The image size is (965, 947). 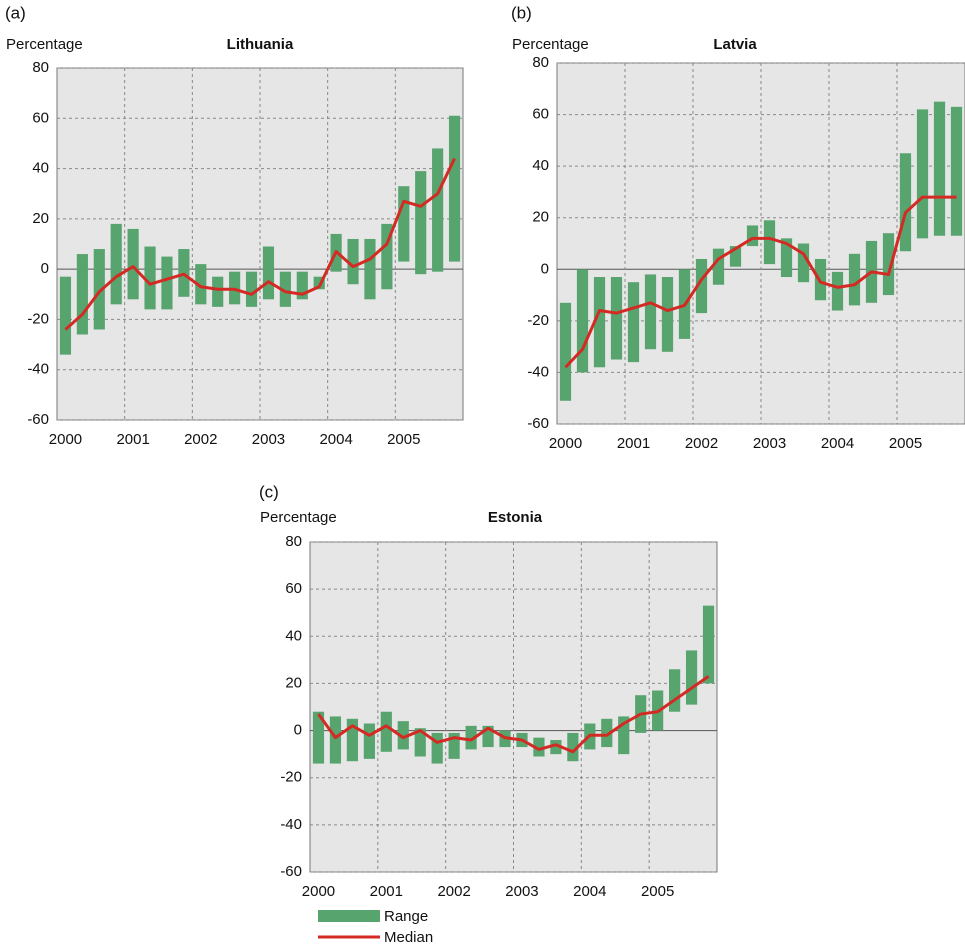 I want to click on legend-swatch, so click(x=349, y=916).